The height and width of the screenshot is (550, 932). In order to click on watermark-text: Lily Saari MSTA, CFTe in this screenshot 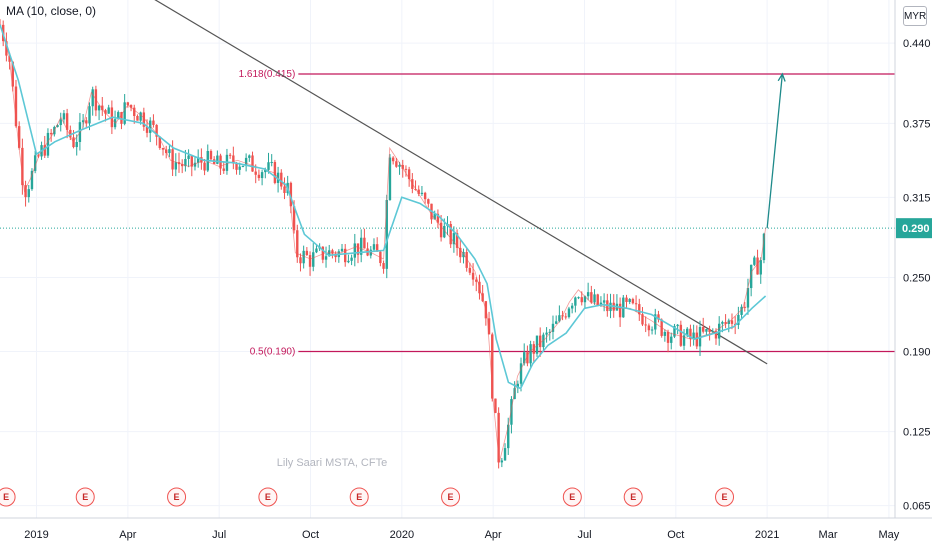, I will do `click(332, 463)`.